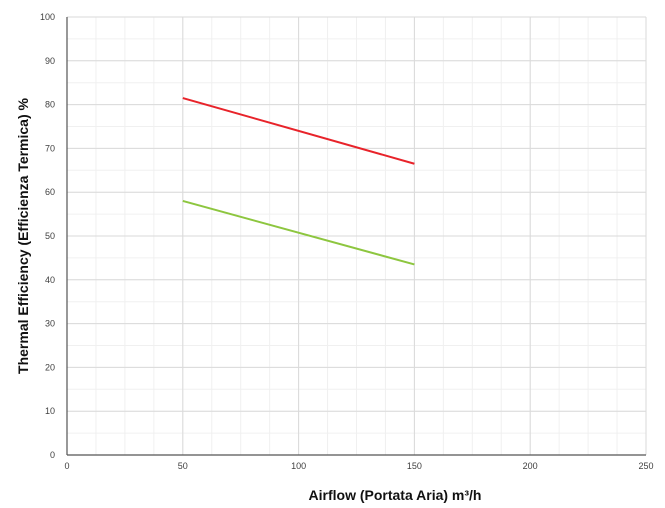 This screenshot has width=665, height=508. I want to click on y-tick-label: 70, so click(50, 148).